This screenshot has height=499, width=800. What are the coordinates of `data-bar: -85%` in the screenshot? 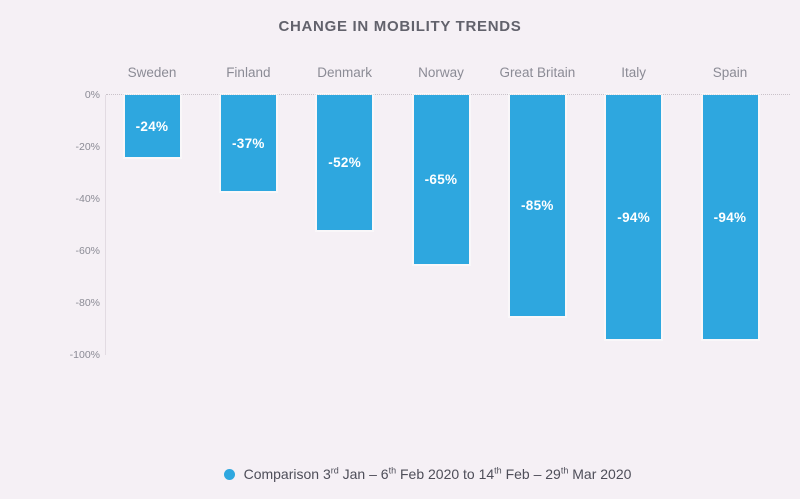 It's located at (537, 205).